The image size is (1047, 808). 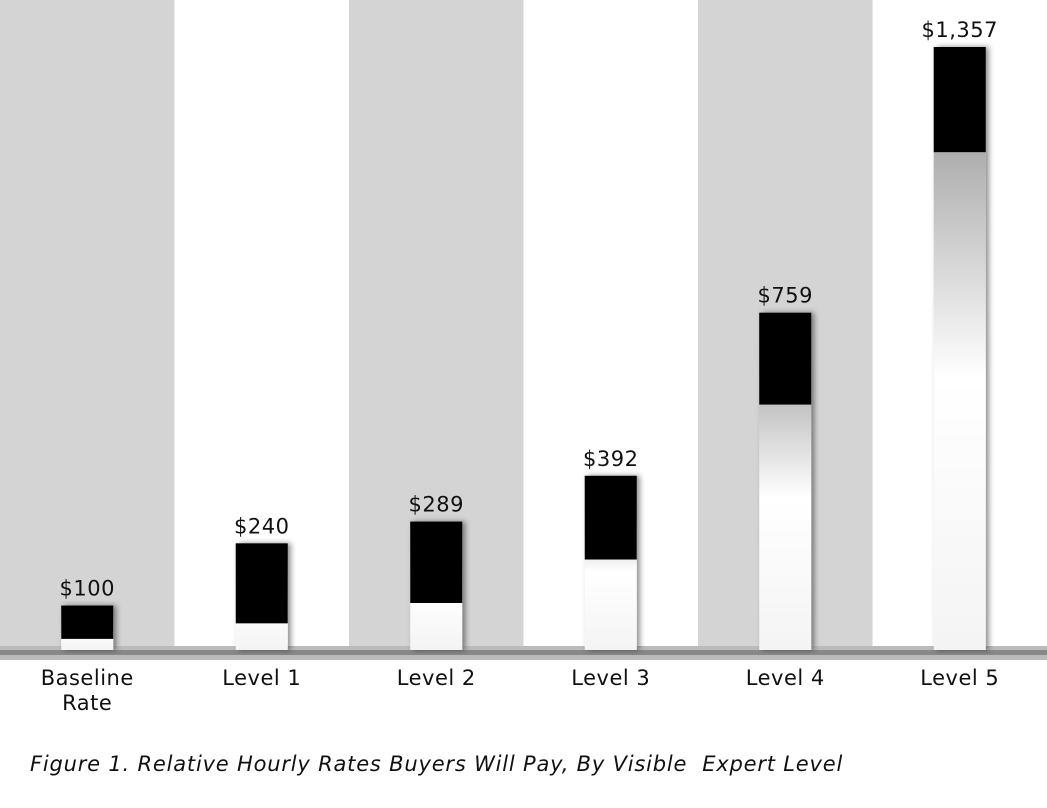 I want to click on value-label: $1,357, so click(x=960, y=30).